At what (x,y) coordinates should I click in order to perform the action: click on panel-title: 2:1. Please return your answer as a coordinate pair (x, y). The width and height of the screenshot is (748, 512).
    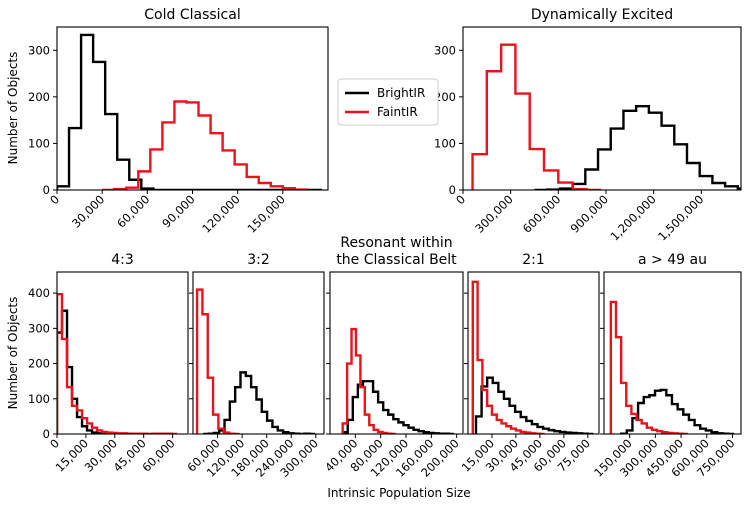
    Looking at the image, I should click on (533, 260).